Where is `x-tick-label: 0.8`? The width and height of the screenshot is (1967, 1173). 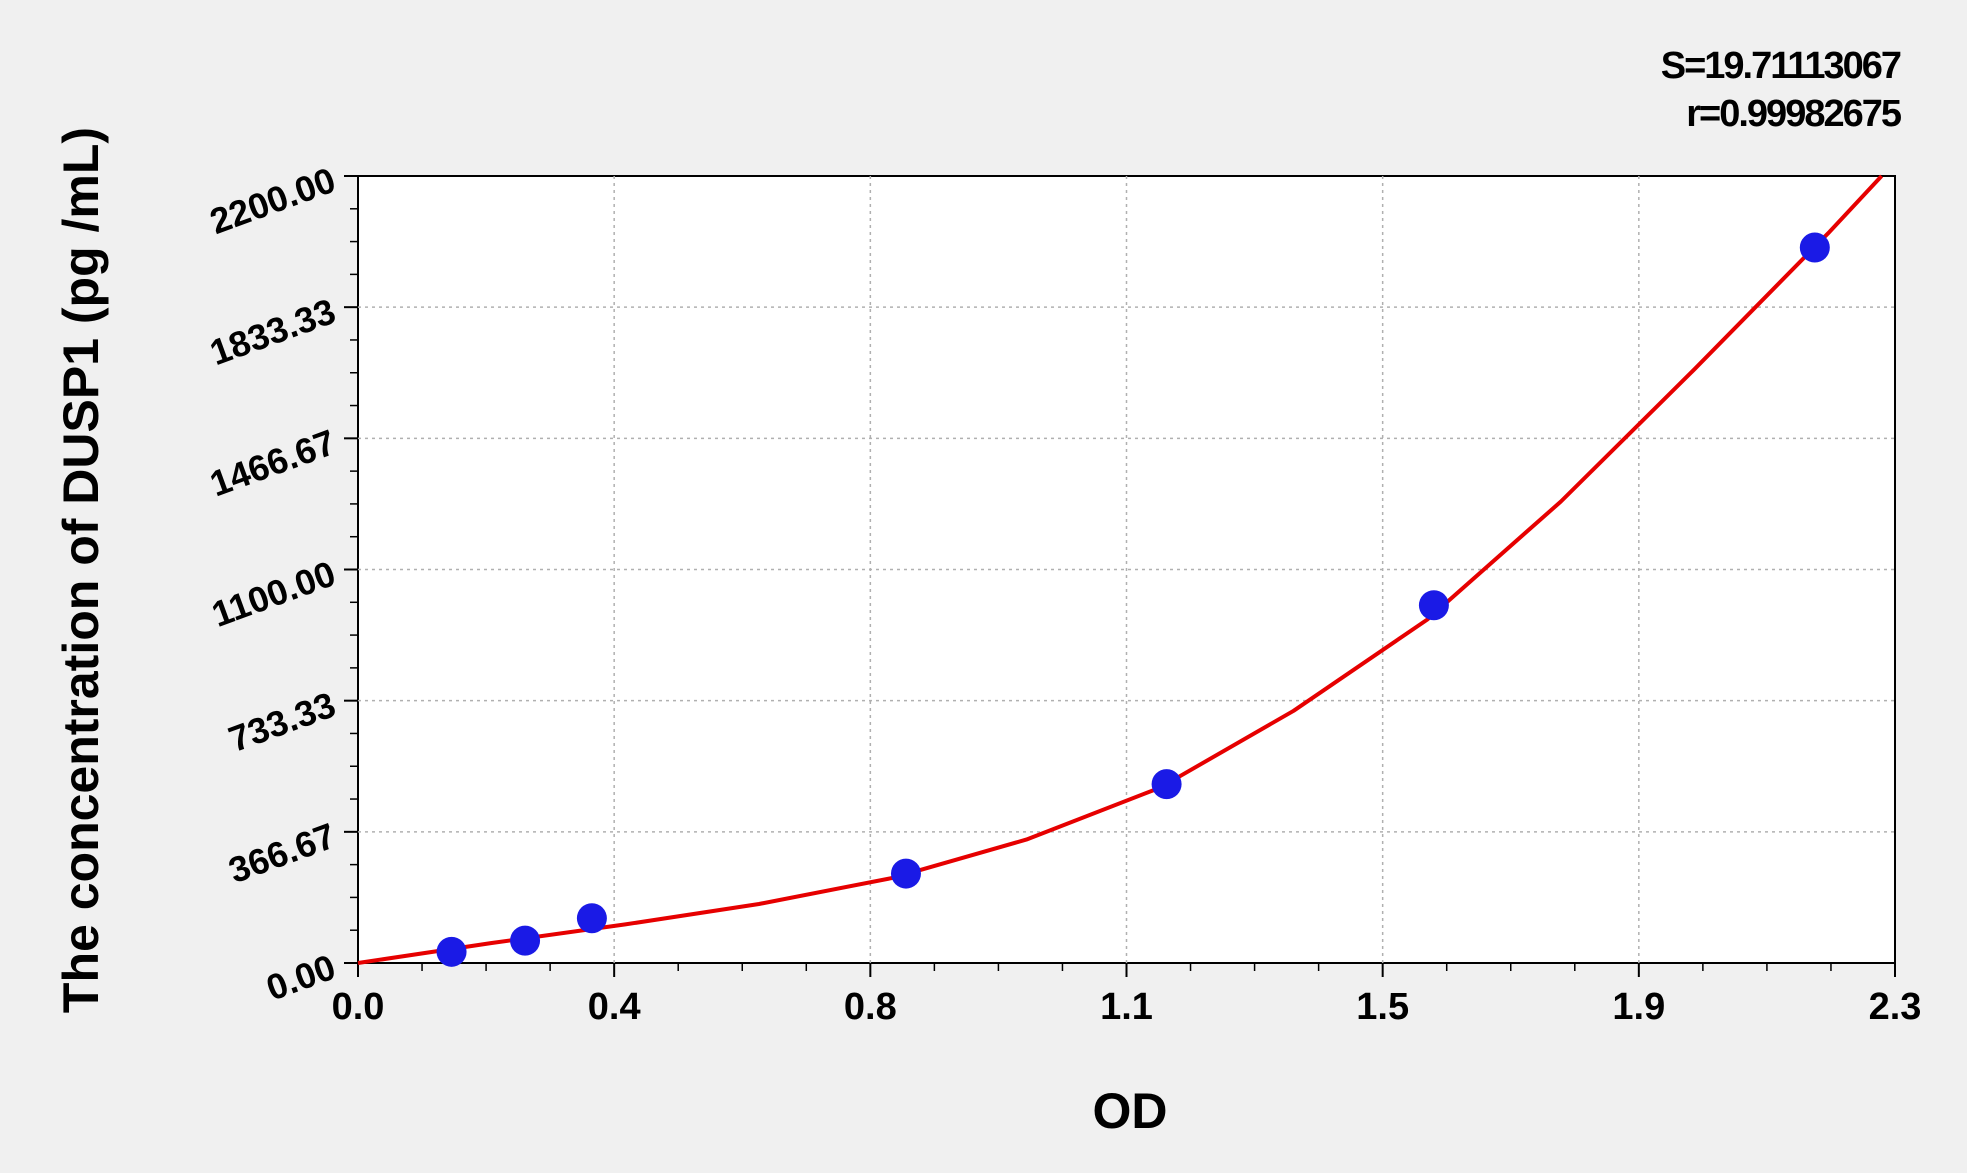 x-tick-label: 0.8 is located at coordinates (870, 1007).